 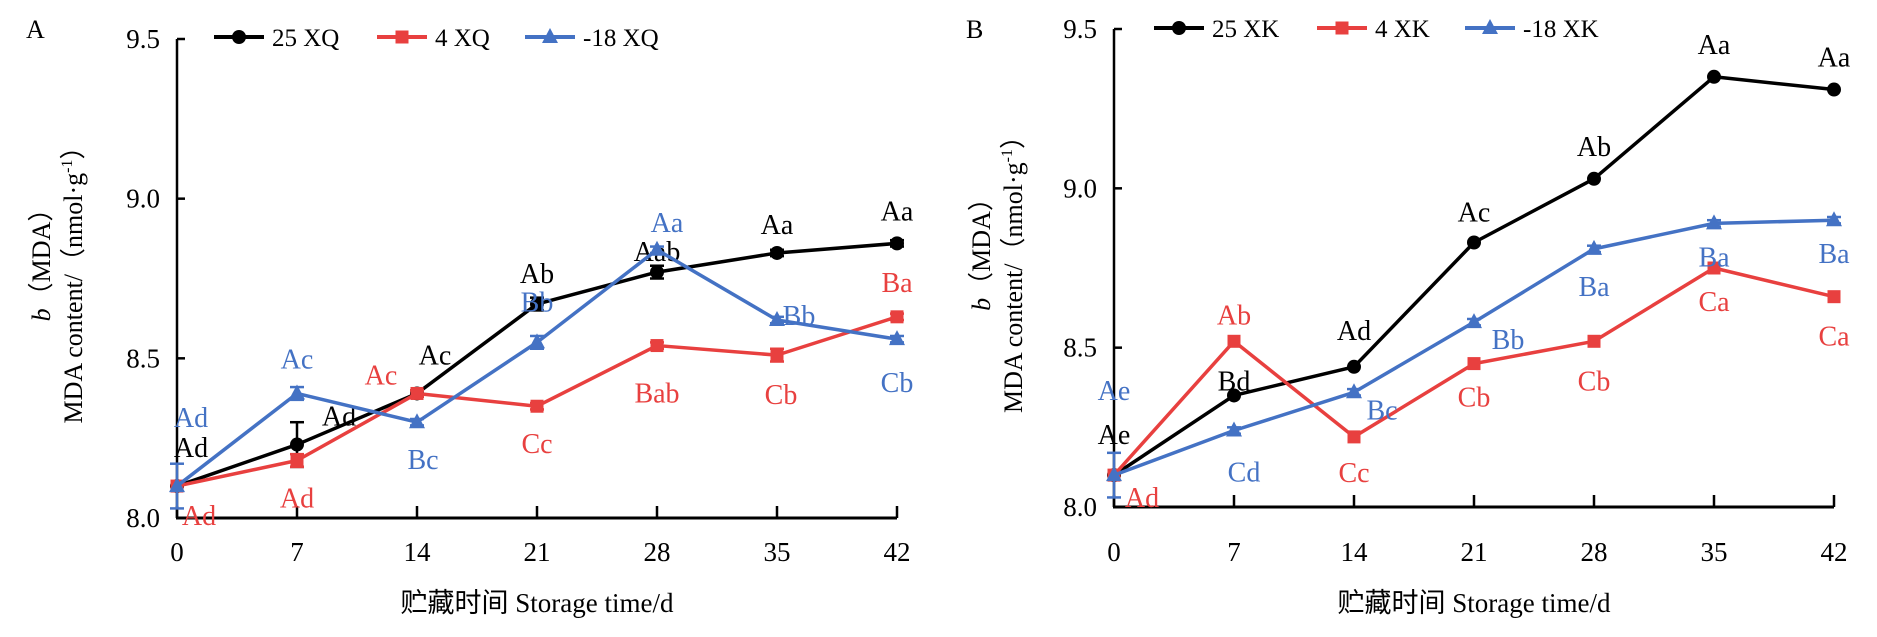 I want to click on legend-item: 4 XQ, so click(x=433, y=38).